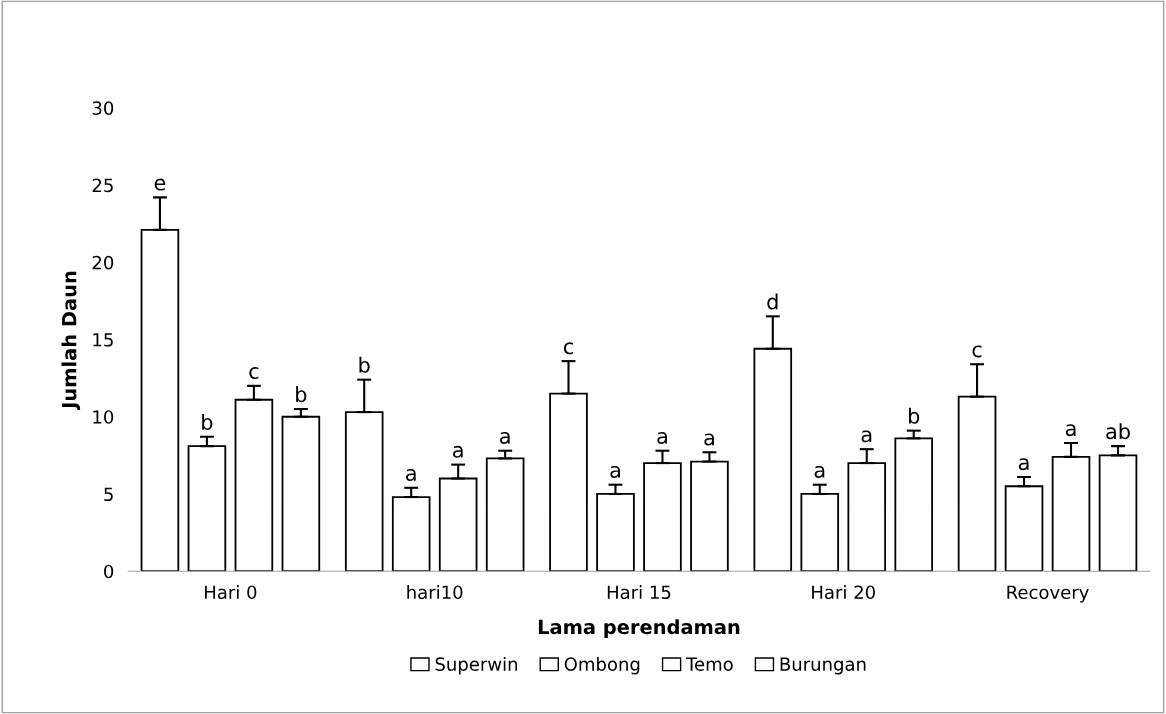  What do you see at coordinates (102, 185) in the screenshot?
I see `y-tick-label: 25` at bounding box center [102, 185].